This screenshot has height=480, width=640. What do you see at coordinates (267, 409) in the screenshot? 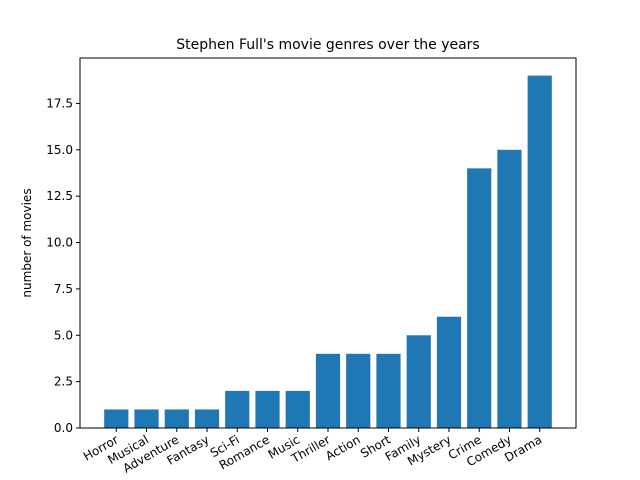
I see `bar-romance` at bounding box center [267, 409].